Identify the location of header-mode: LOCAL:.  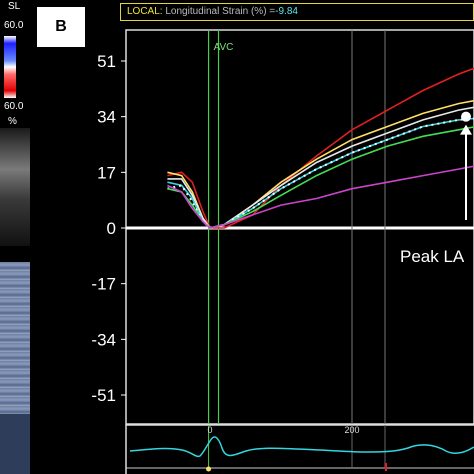
(145, 11).